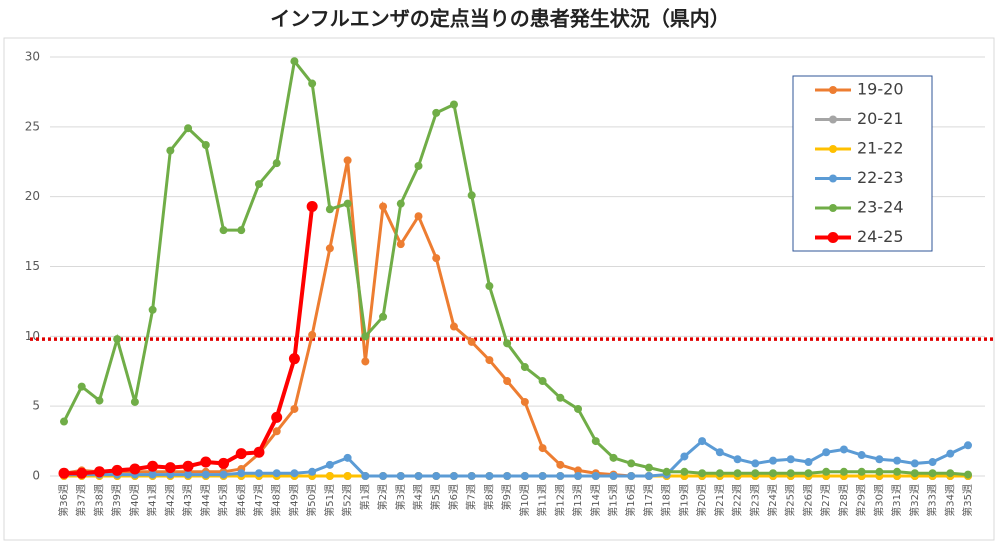 Image resolution: width=1000 pixels, height=544 pixels. I want to click on x-tick-label: 第47週, so click(258, 500).